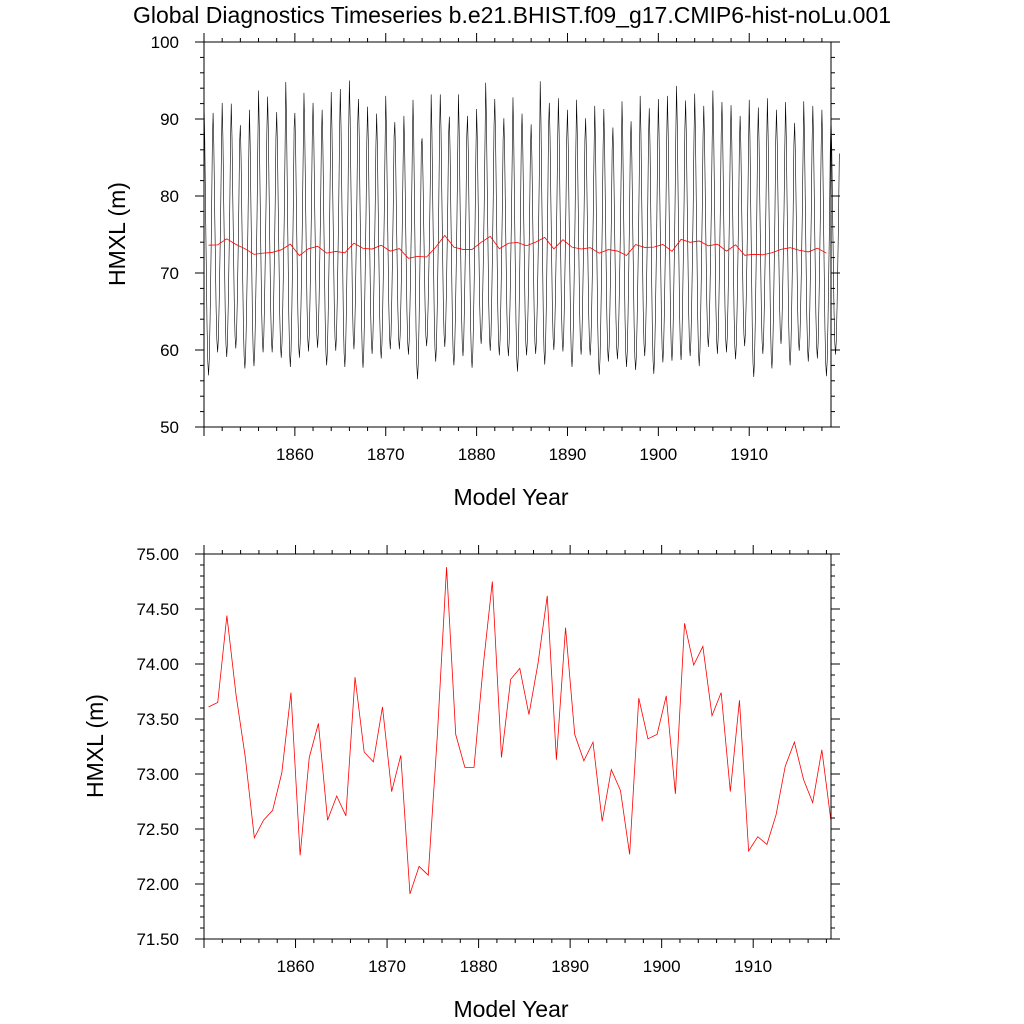 This screenshot has width=1024, height=1024. What do you see at coordinates (169, 427) in the screenshot?
I see `y-tick-label: 50` at bounding box center [169, 427].